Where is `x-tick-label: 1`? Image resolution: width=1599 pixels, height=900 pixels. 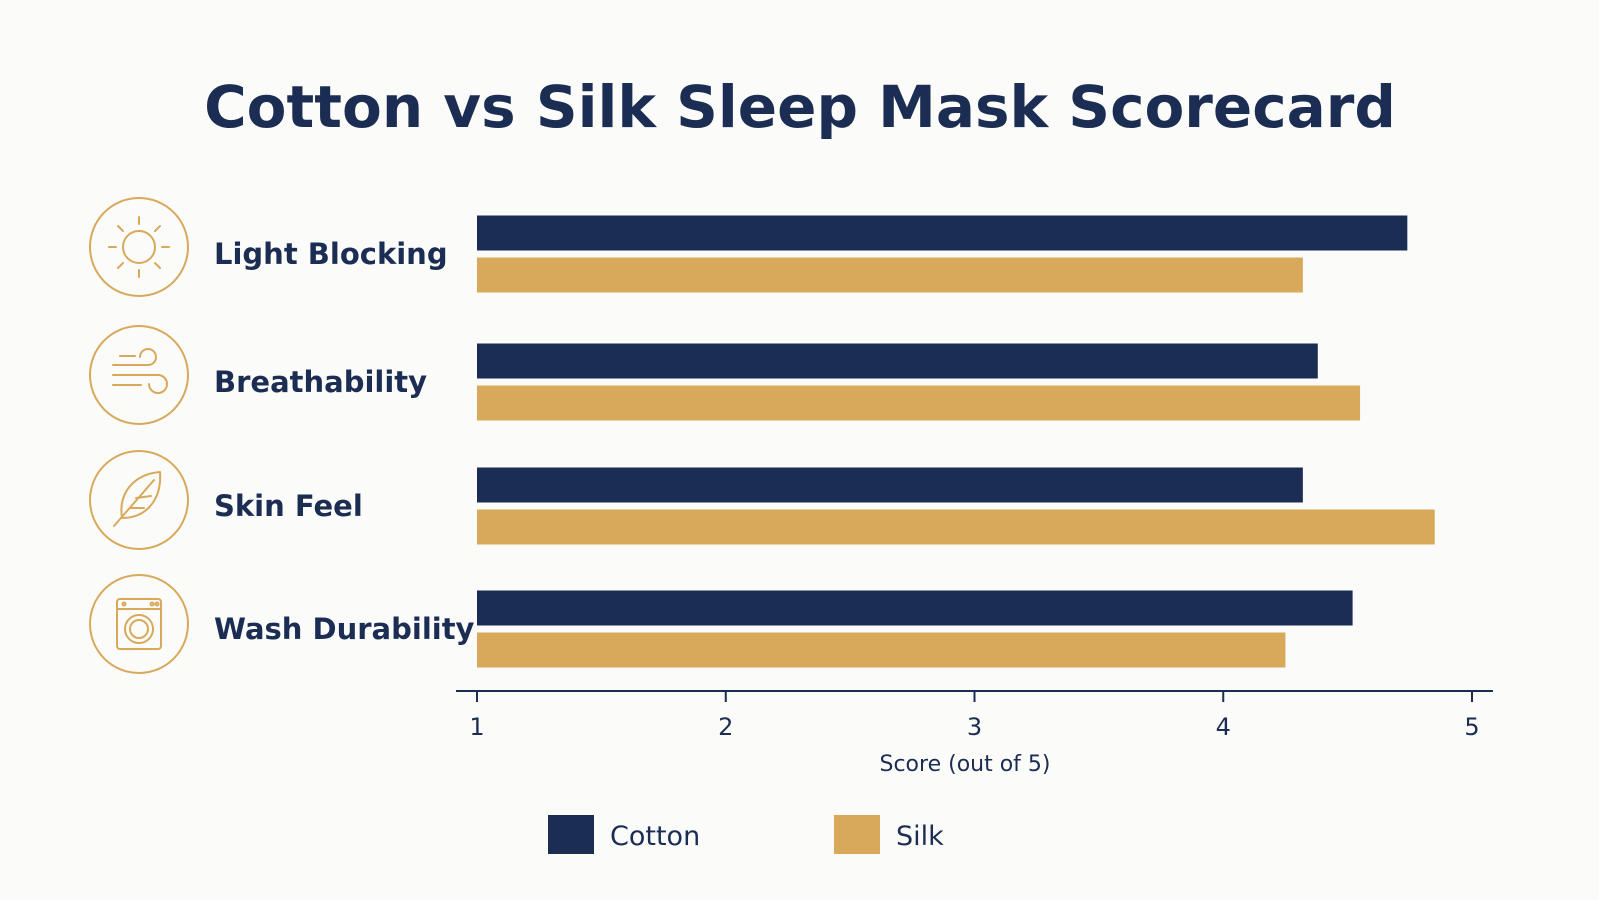
x-tick-label: 1 is located at coordinates (476, 727).